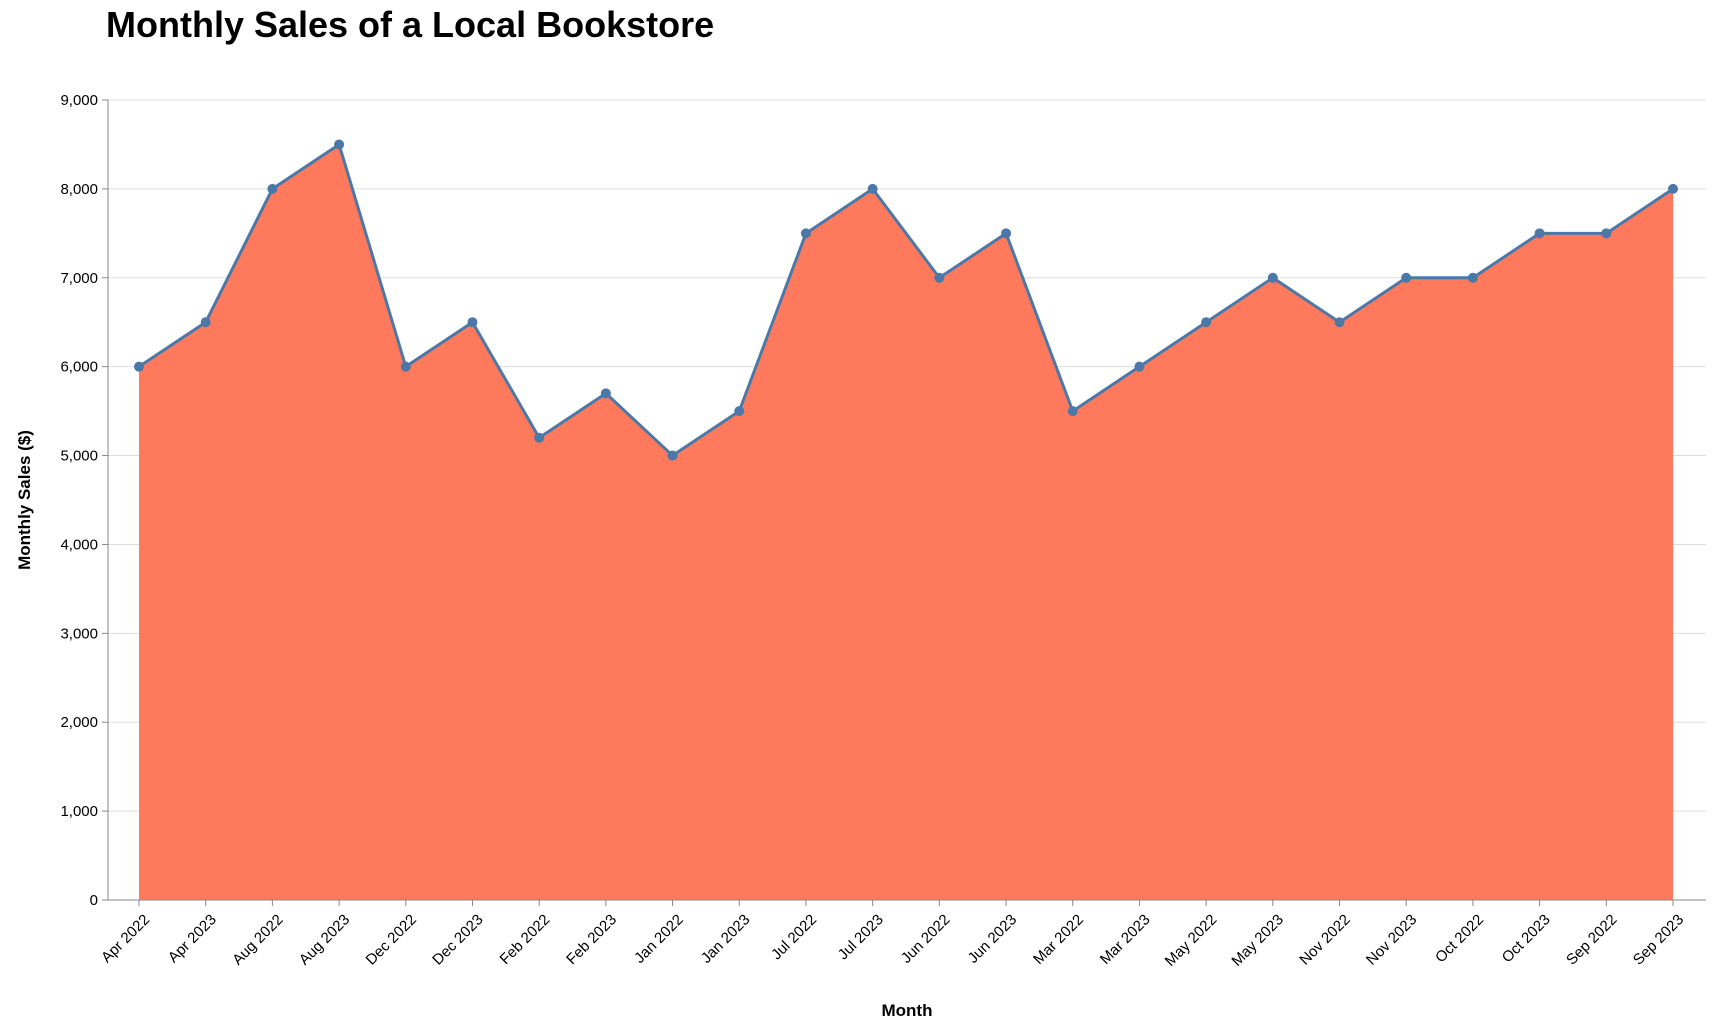 The image size is (1716, 1032). What do you see at coordinates (926, 939) in the screenshot?
I see `x-tick-label: Jun 2022` at bounding box center [926, 939].